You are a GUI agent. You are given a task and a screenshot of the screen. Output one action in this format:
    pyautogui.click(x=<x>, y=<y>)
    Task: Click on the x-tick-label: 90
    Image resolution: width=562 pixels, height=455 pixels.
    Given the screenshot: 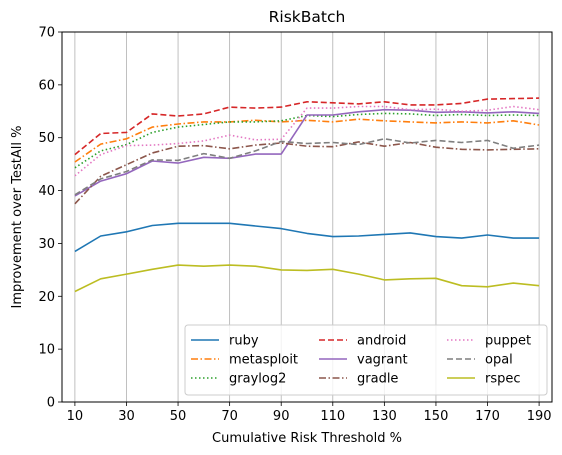 What is the action you would take?
    pyautogui.click(x=281, y=416)
    